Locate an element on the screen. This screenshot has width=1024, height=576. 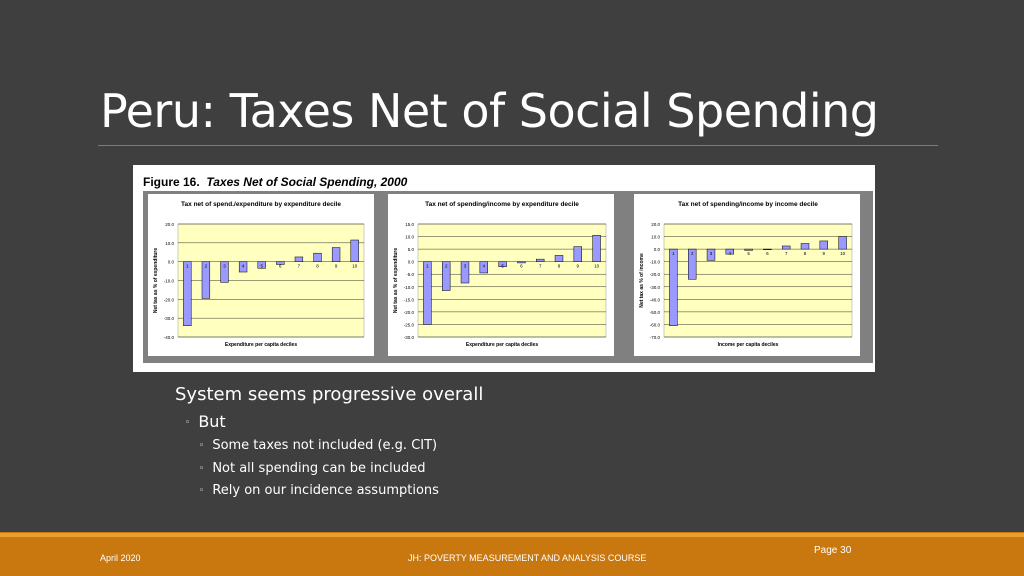
y-tick-label: -70.0 is located at coordinates (655, 337).